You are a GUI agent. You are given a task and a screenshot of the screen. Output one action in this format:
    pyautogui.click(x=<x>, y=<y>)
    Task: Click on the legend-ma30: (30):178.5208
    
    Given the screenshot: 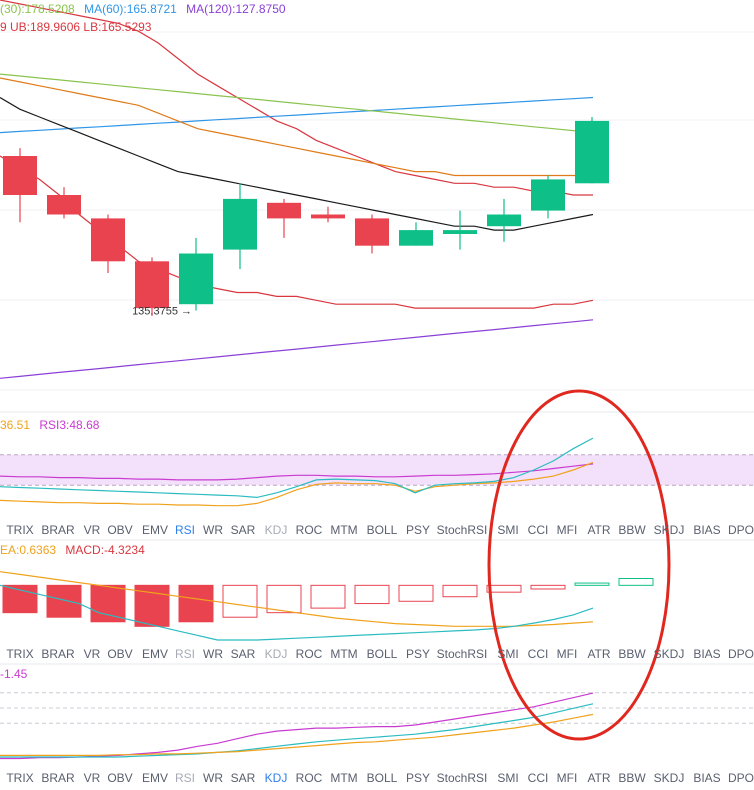 What is the action you would take?
    pyautogui.click(x=37, y=9)
    